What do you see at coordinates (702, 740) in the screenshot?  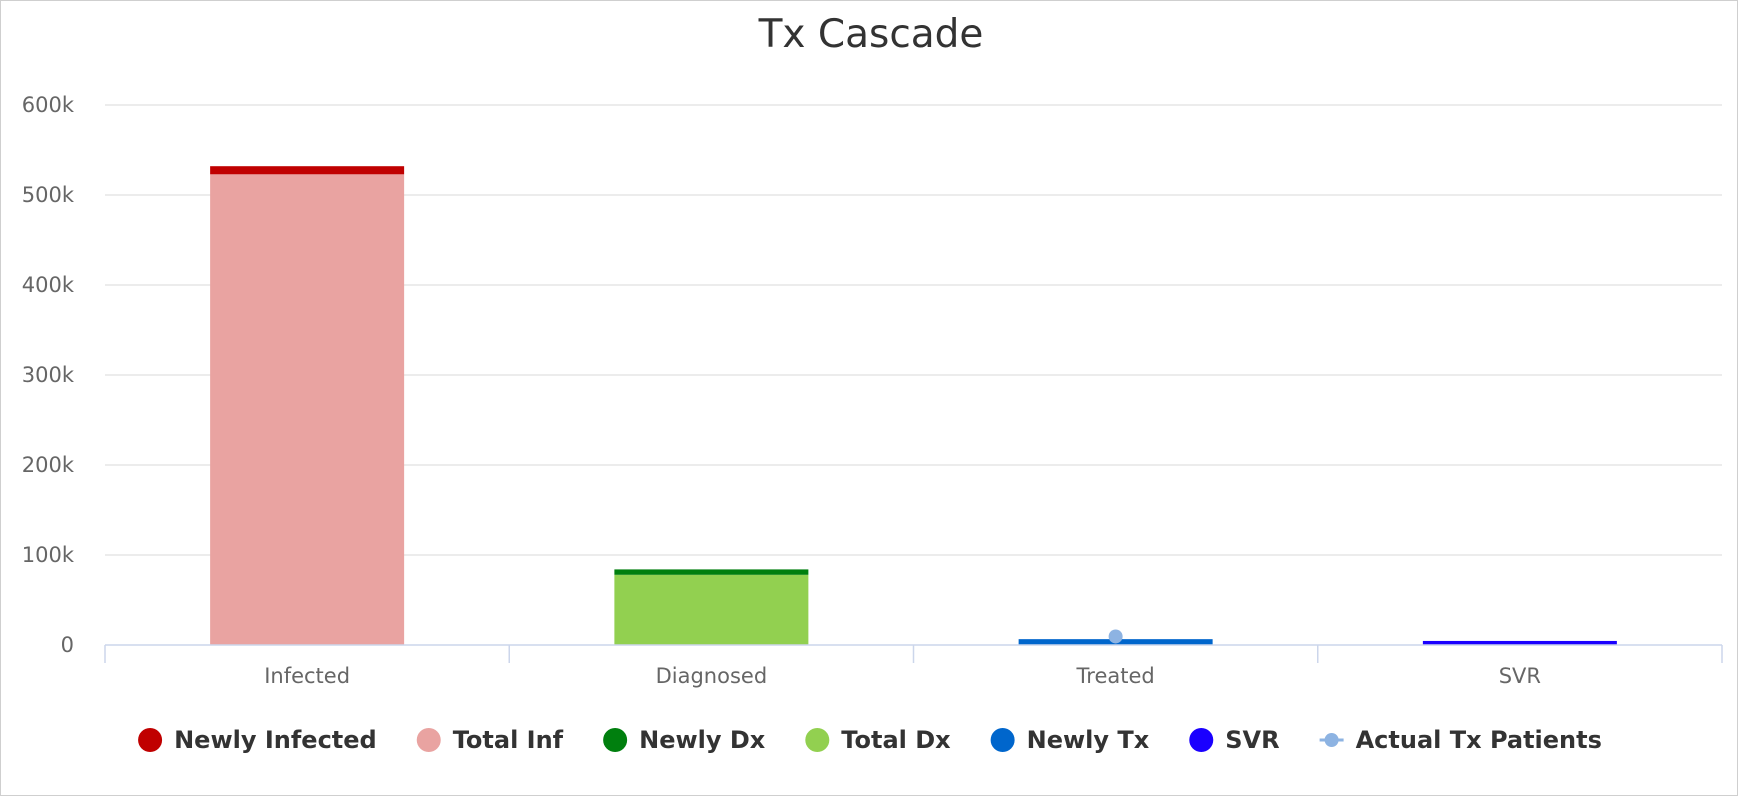 I see `legend-label: Newly Dx` at bounding box center [702, 740].